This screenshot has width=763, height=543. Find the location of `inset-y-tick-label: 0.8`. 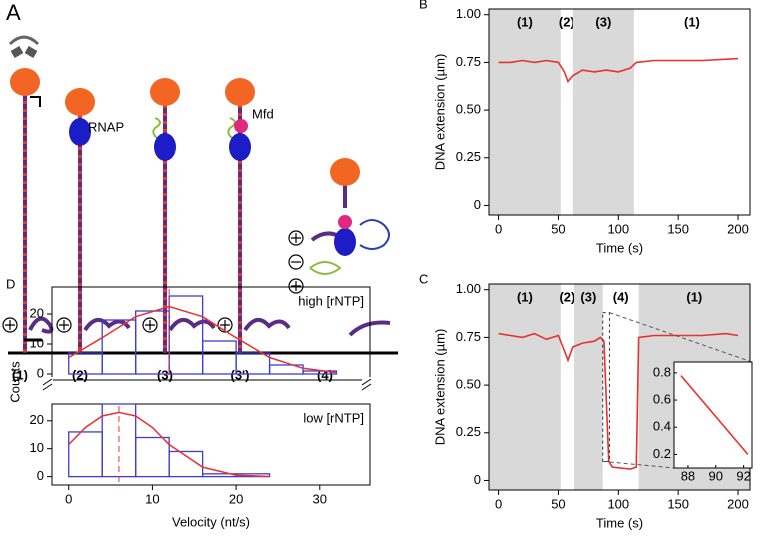

inset-y-tick-label: 0.8 is located at coordinates (662, 371).